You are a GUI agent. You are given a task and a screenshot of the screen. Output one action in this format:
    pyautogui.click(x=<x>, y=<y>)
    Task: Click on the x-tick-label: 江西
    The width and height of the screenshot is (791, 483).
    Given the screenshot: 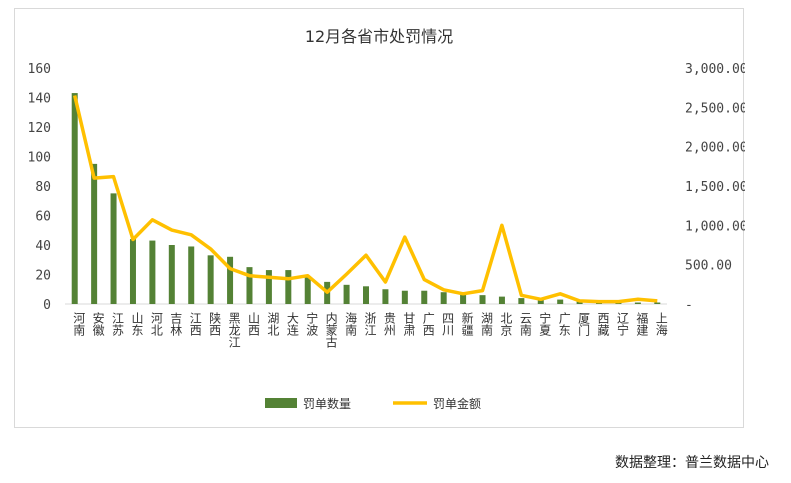 What is the action you would take?
    pyautogui.click(x=195, y=324)
    